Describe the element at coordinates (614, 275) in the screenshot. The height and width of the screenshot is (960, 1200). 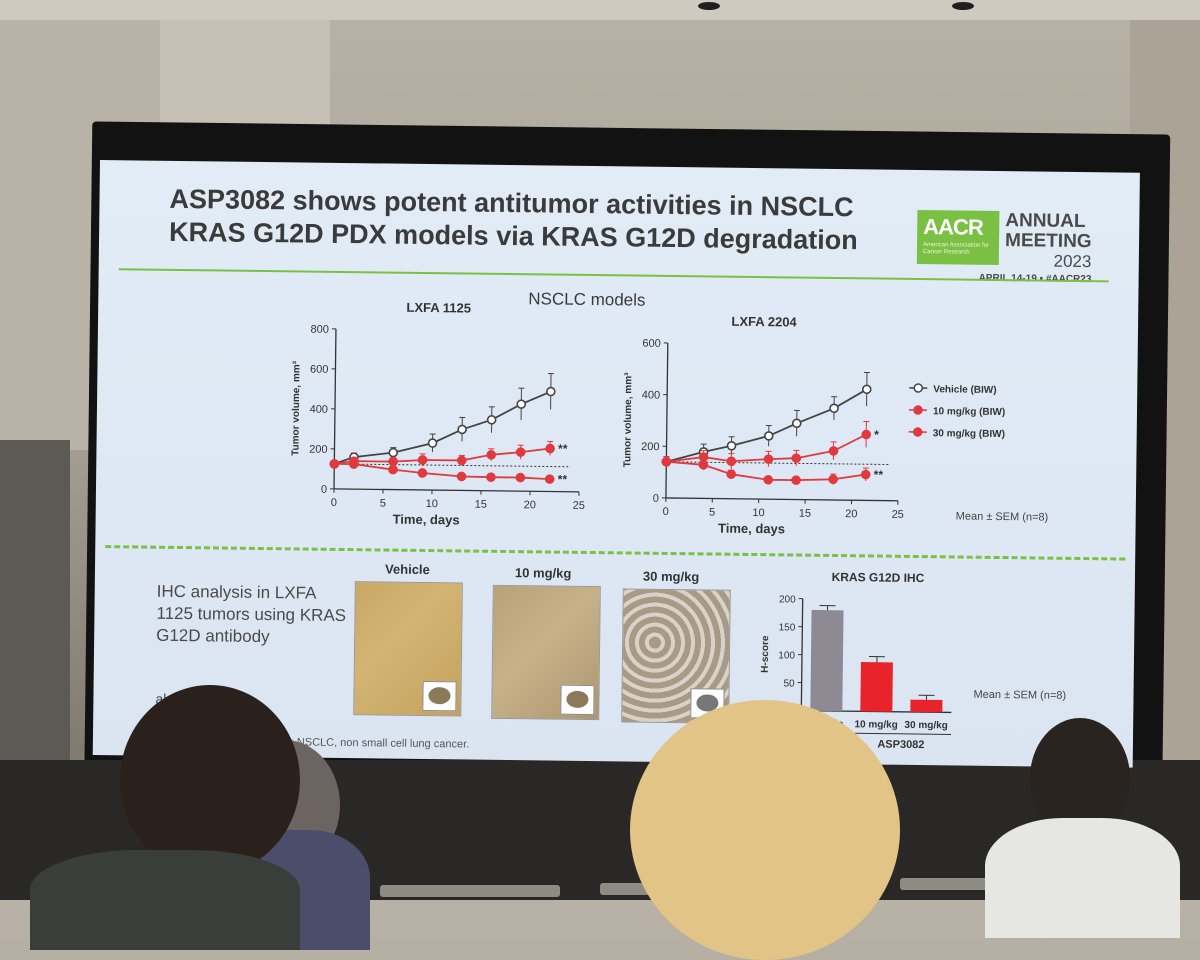
I see `title-divider` at that location.